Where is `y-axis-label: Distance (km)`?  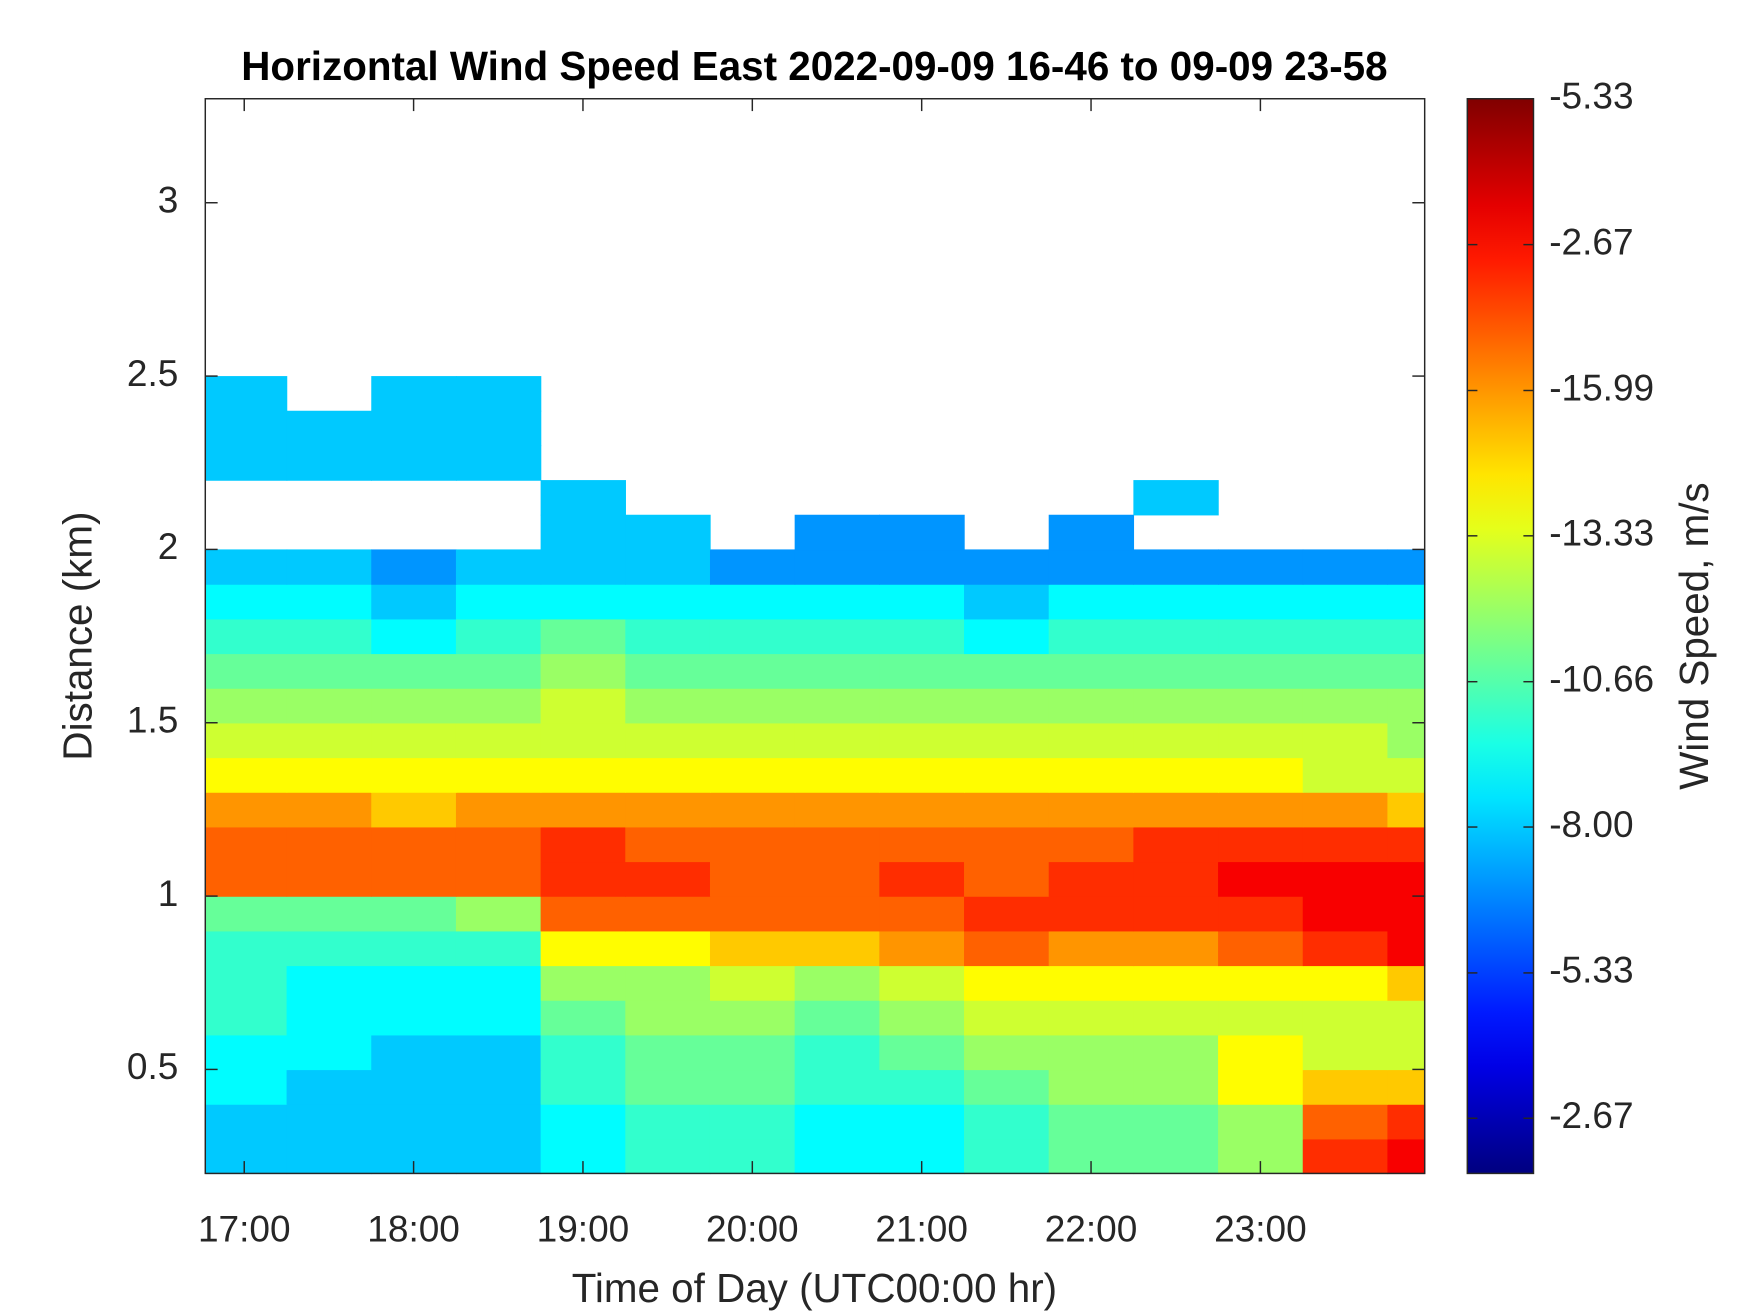 y-axis-label: Distance (km) is located at coordinates (77, 636).